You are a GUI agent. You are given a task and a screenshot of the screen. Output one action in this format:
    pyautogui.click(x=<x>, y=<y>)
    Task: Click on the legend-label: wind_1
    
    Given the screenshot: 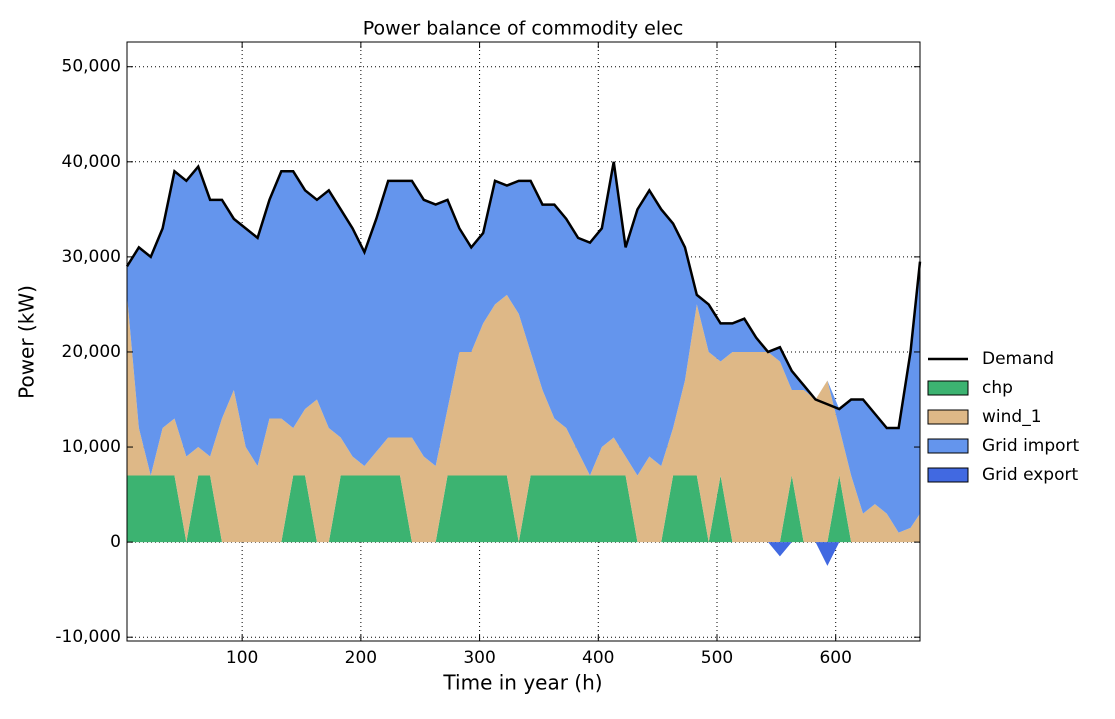 What is the action you would take?
    pyautogui.click(x=1012, y=417)
    